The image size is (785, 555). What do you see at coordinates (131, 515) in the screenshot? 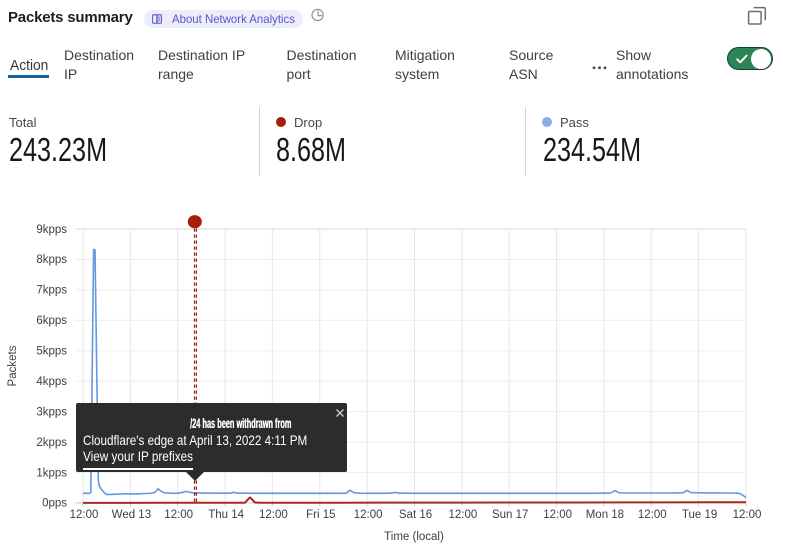
I see `svg-text: Wed 13` at bounding box center [131, 515].